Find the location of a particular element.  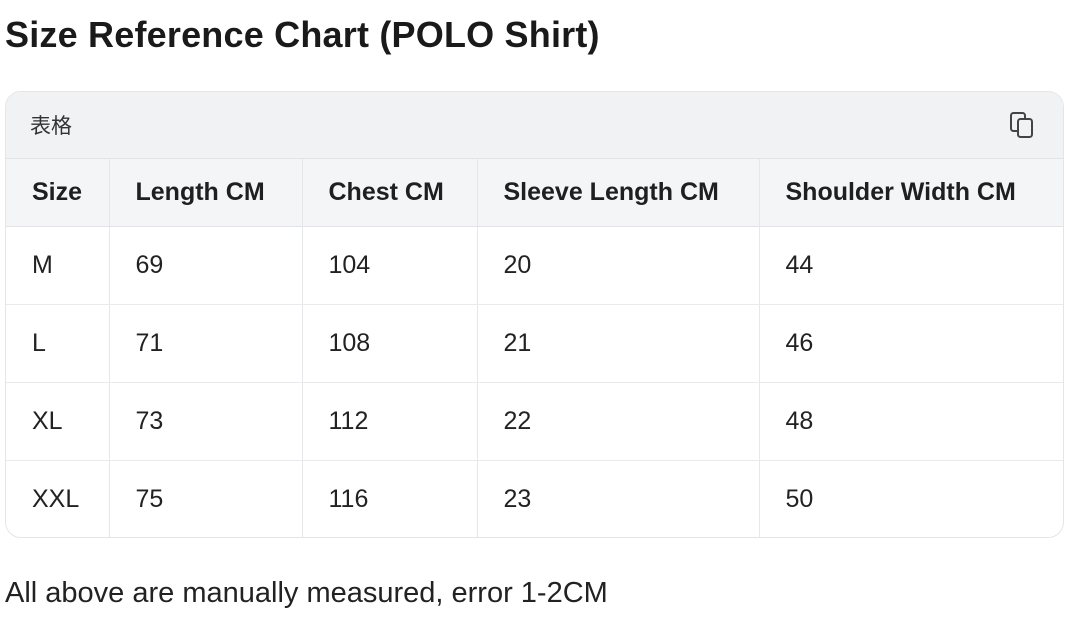

column-header-chest: Chest CM is located at coordinates (390, 193).